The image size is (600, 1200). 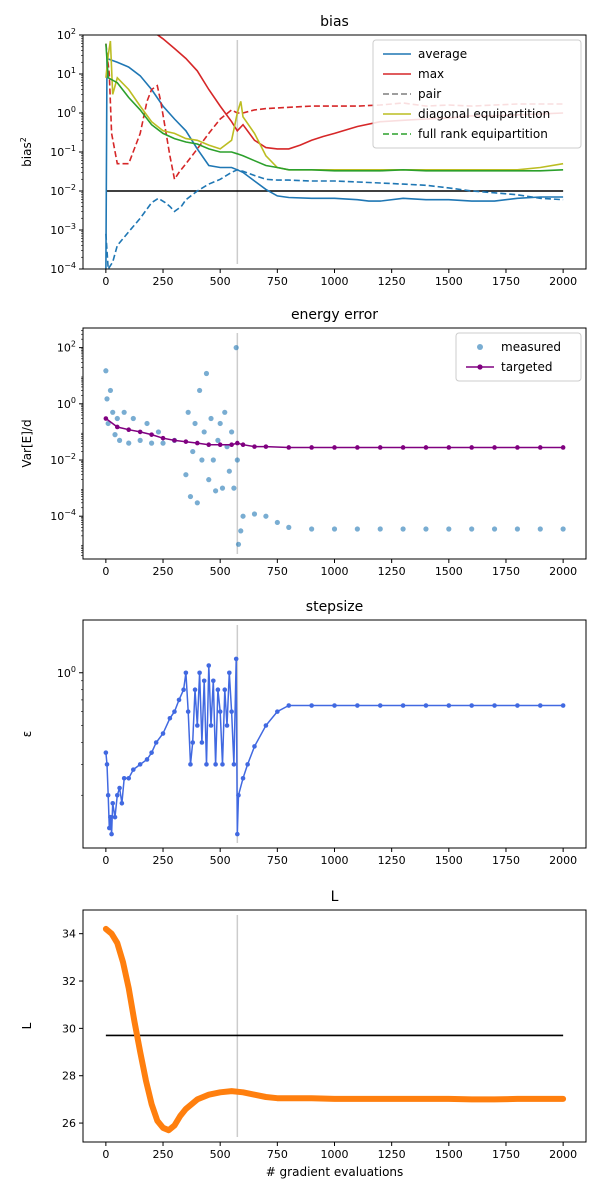 What do you see at coordinates (220, 860) in the screenshot?
I see `x-tick-label: 500` at bounding box center [220, 860].